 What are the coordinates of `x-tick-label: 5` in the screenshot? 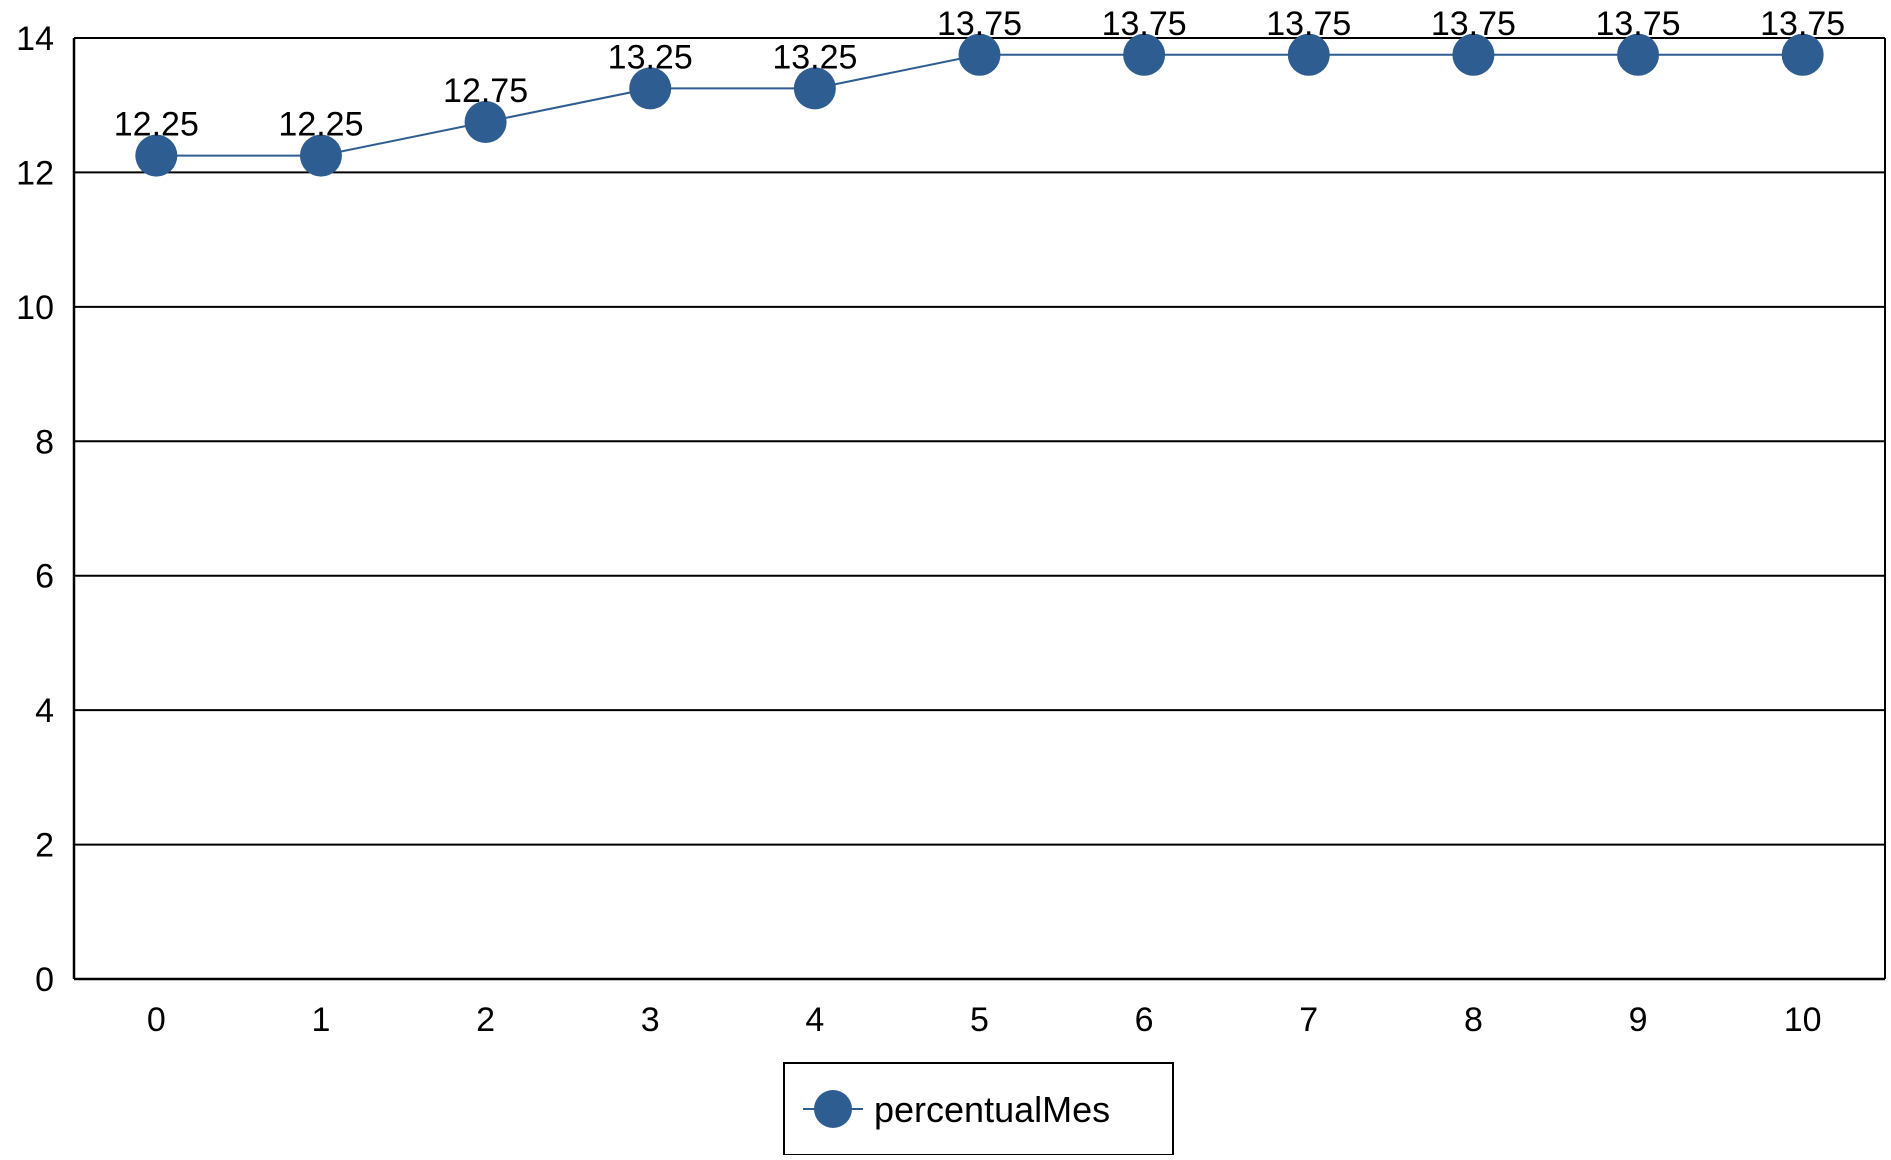 It's located at (979, 1020).